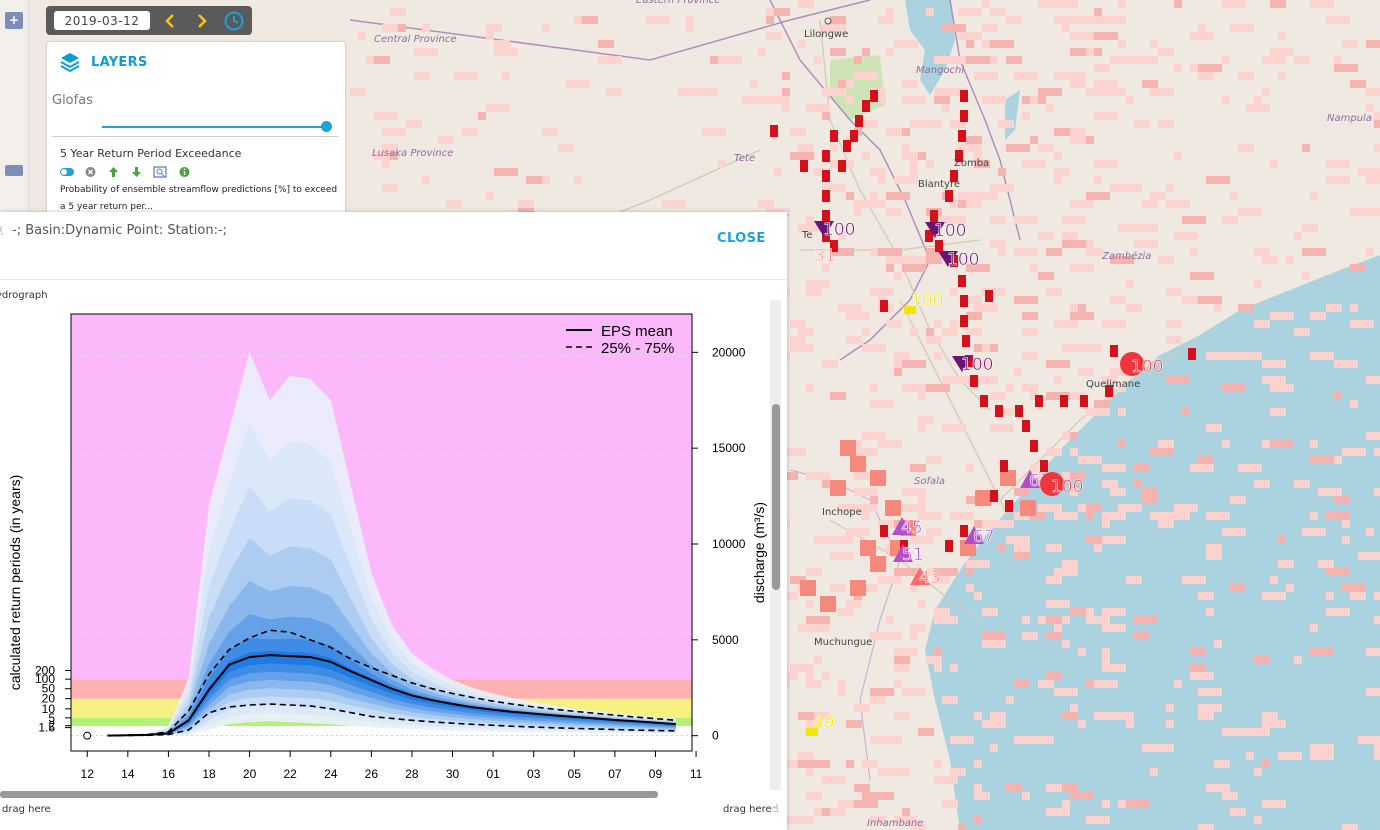 This screenshot has width=1380, height=830. Describe the element at coordinates (696, 774) in the screenshot. I see `x-tick-label: 11` at that location.